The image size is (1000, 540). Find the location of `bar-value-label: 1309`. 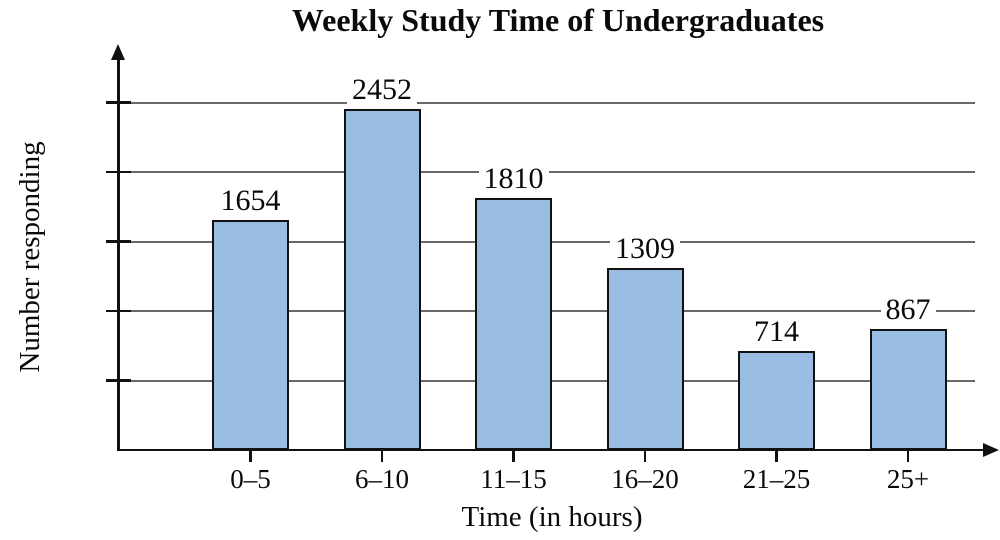

bar-value-label: 1309 is located at coordinates (645, 249).